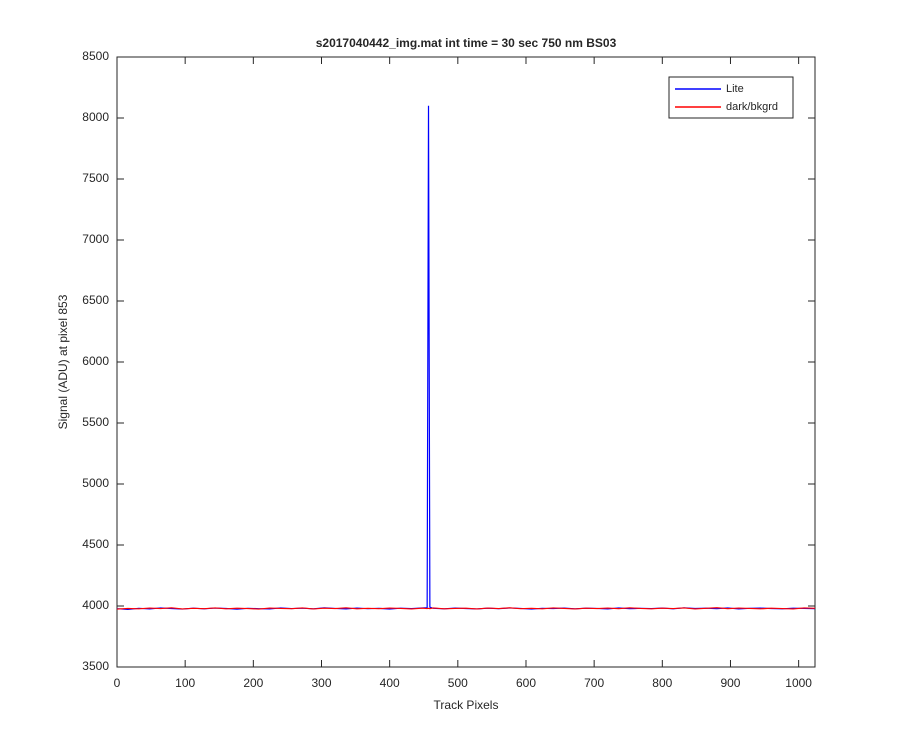  What do you see at coordinates (594, 683) in the screenshot?
I see `x-tick-label: 700` at bounding box center [594, 683].